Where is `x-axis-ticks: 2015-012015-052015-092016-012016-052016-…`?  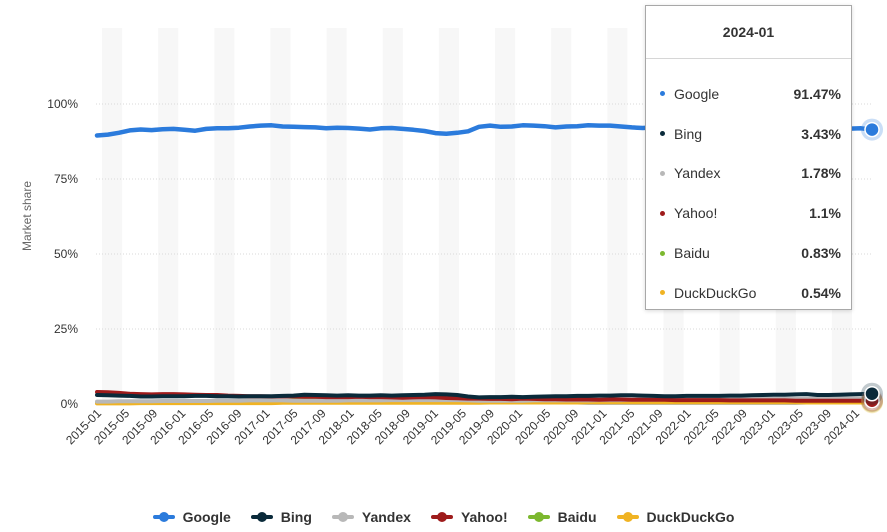 x-axis-ticks: 2015-012015-052015-092016-012016-052016-… is located at coordinates (462, 426).